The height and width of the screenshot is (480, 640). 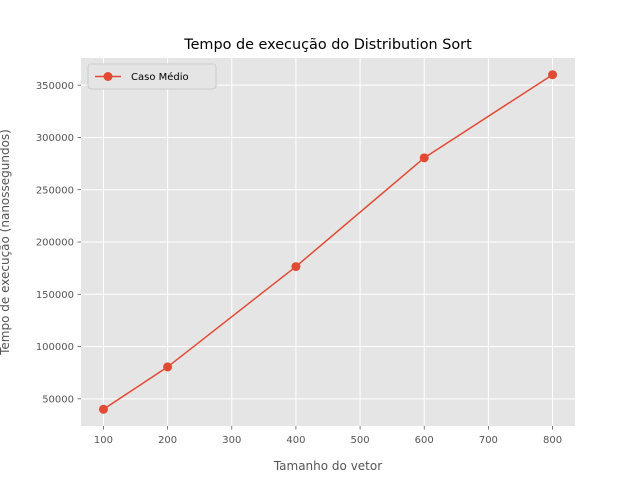 I want to click on x-tick-label: 200, so click(x=167, y=440).